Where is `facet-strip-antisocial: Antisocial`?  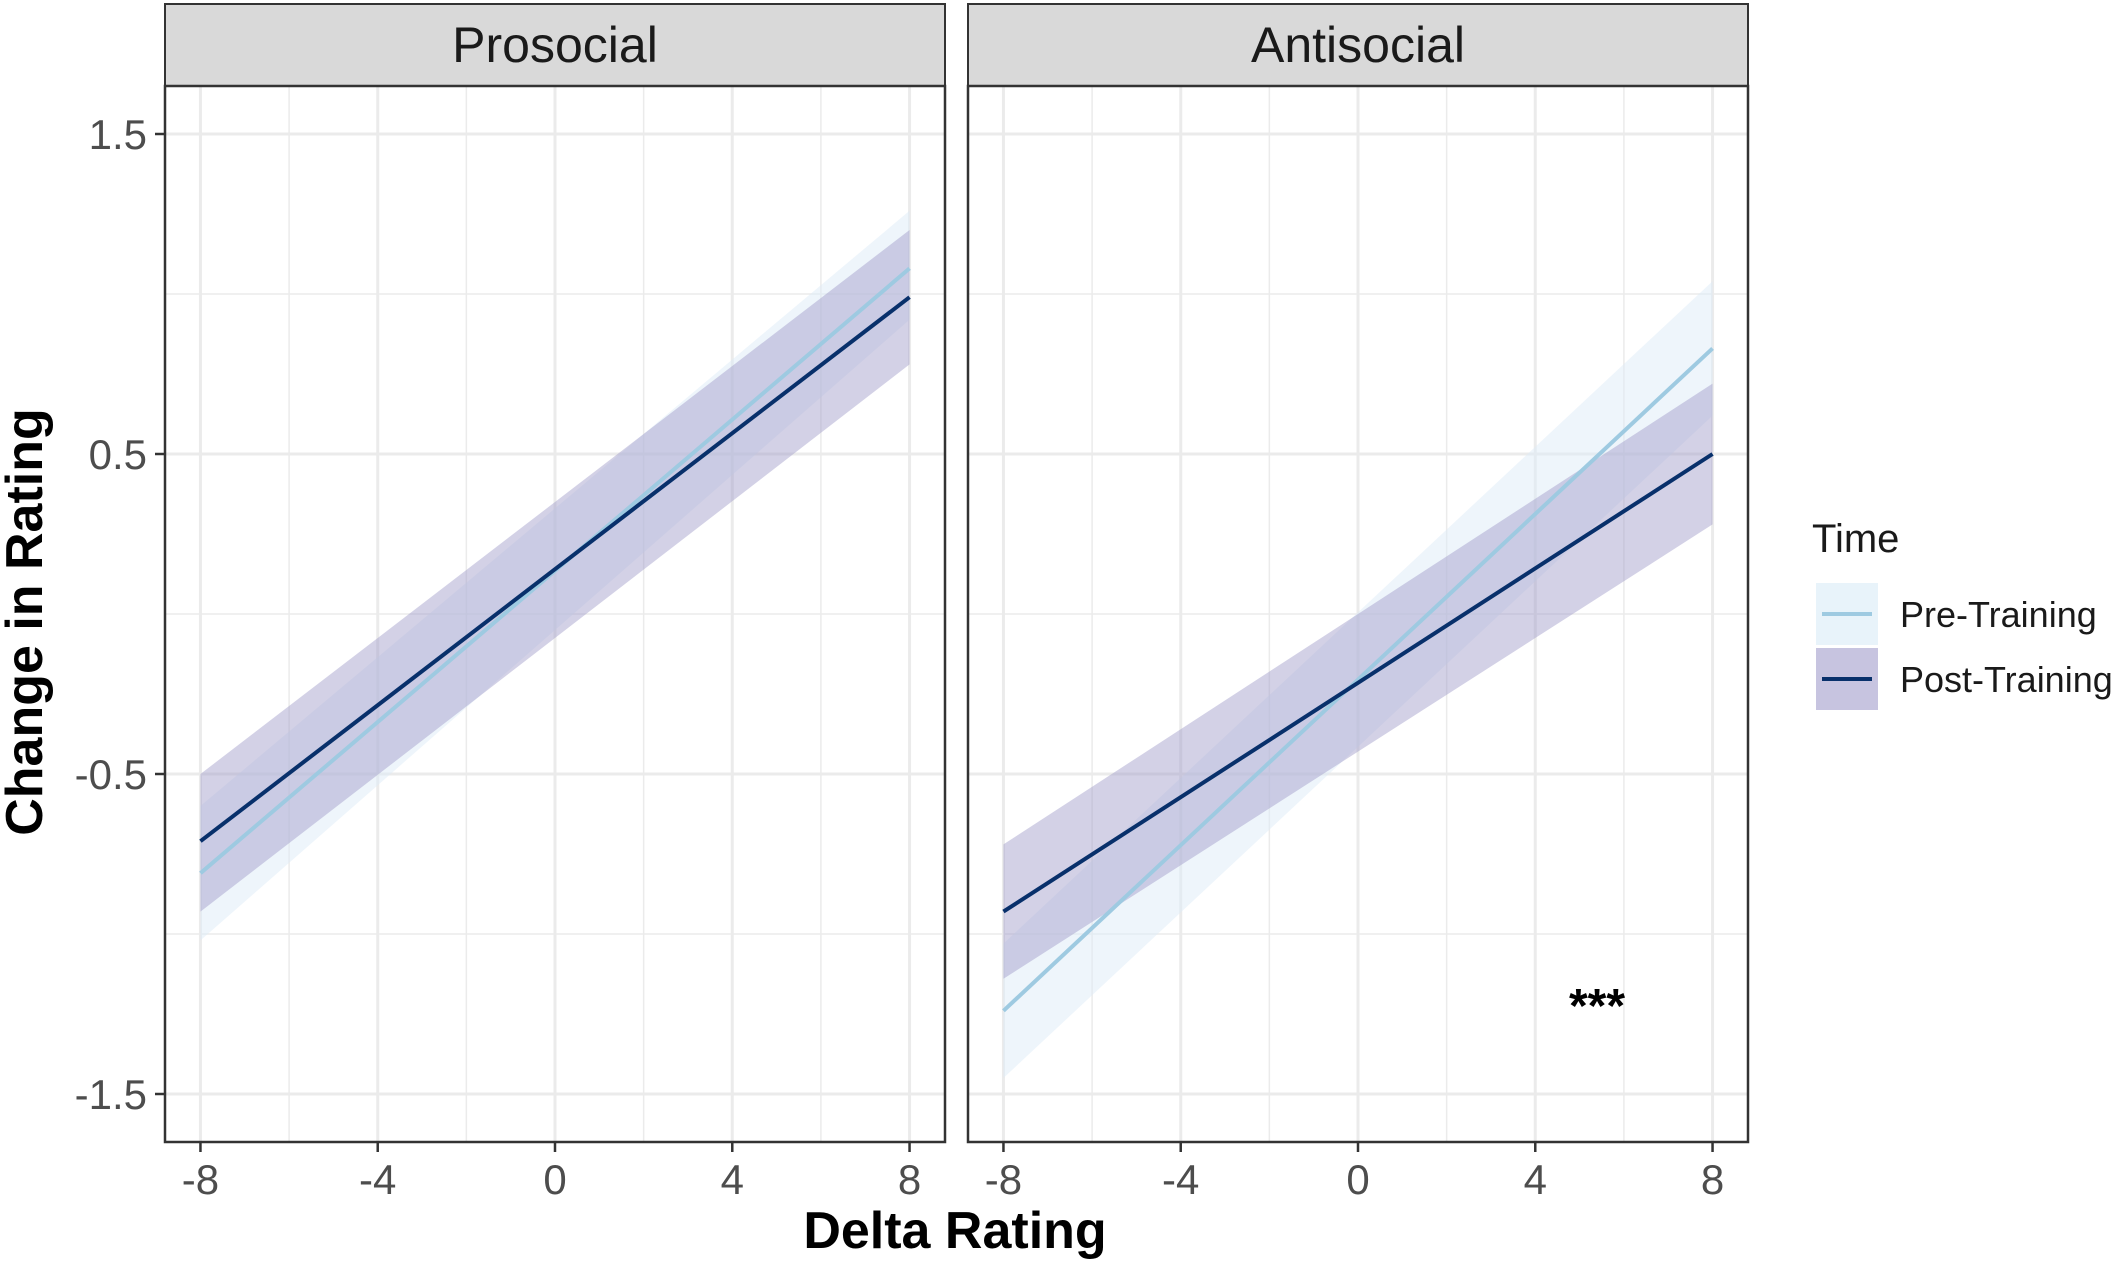 facet-strip-antisocial: Antisocial is located at coordinates (1358, 45).